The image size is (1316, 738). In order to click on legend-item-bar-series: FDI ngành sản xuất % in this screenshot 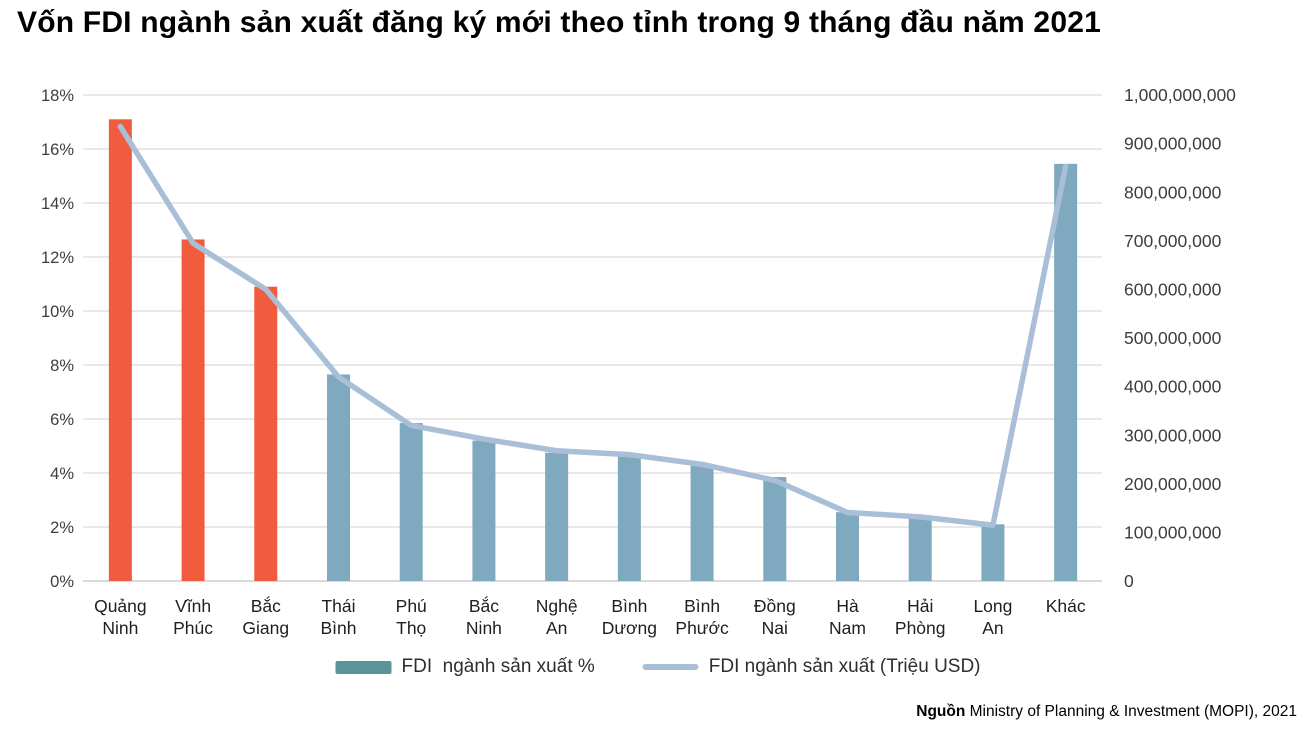, I will do `click(465, 667)`.